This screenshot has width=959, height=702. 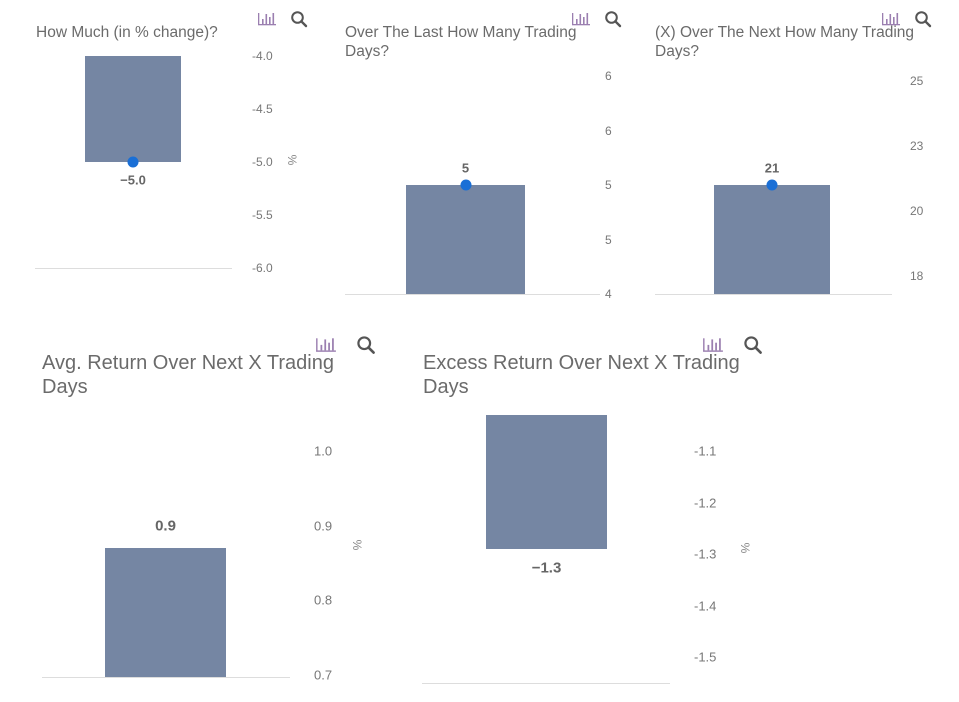 I want to click on data-label: 21, so click(x=772, y=168).